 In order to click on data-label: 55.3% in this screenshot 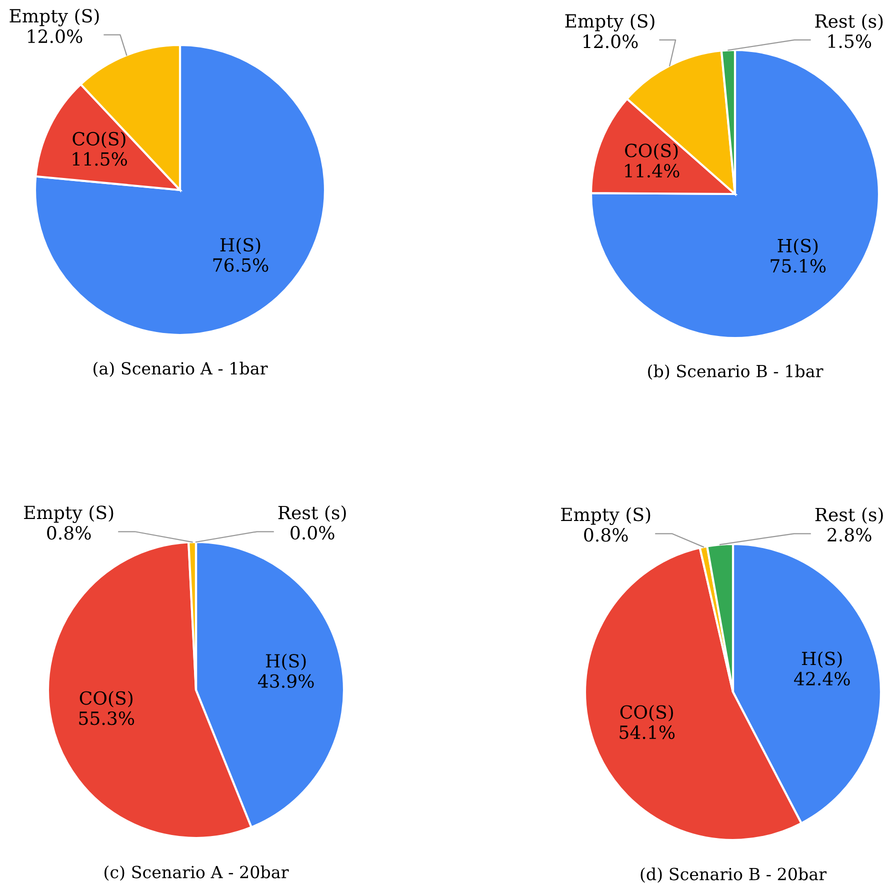, I will do `click(106, 718)`.